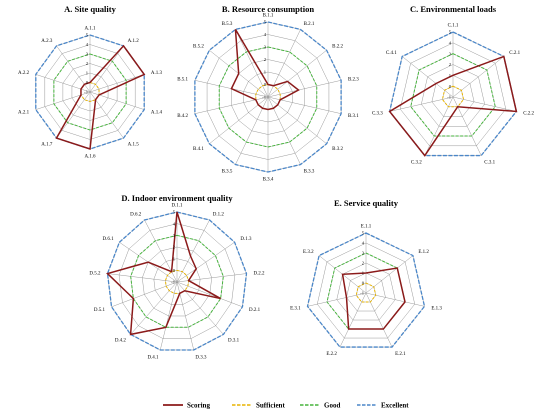 The image size is (550, 418). What do you see at coordinates (134, 144) in the screenshot?
I see `axis-label: A.1.5` at bounding box center [134, 144].